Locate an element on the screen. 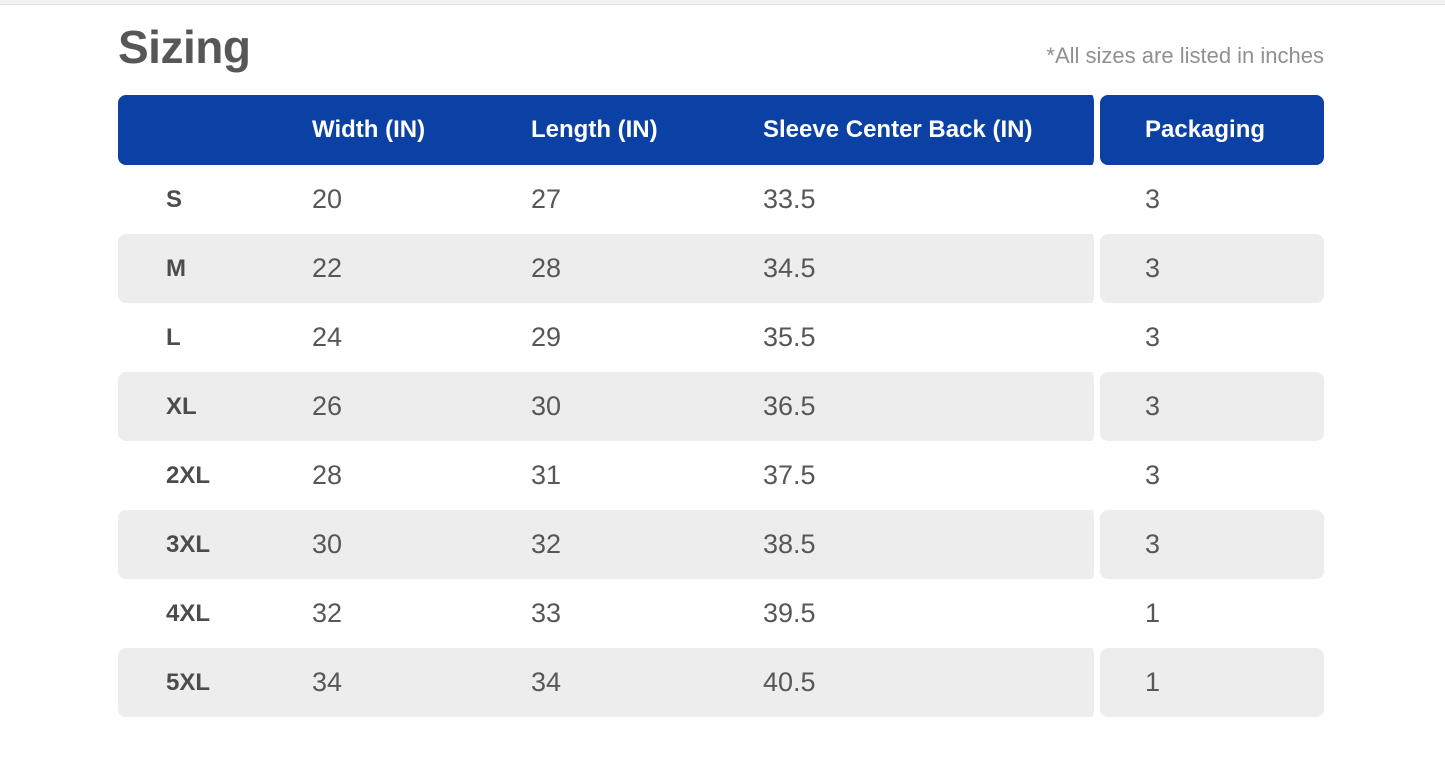 This screenshot has height=781, width=1445. width-value-cell: 34 is located at coordinates (403, 682).